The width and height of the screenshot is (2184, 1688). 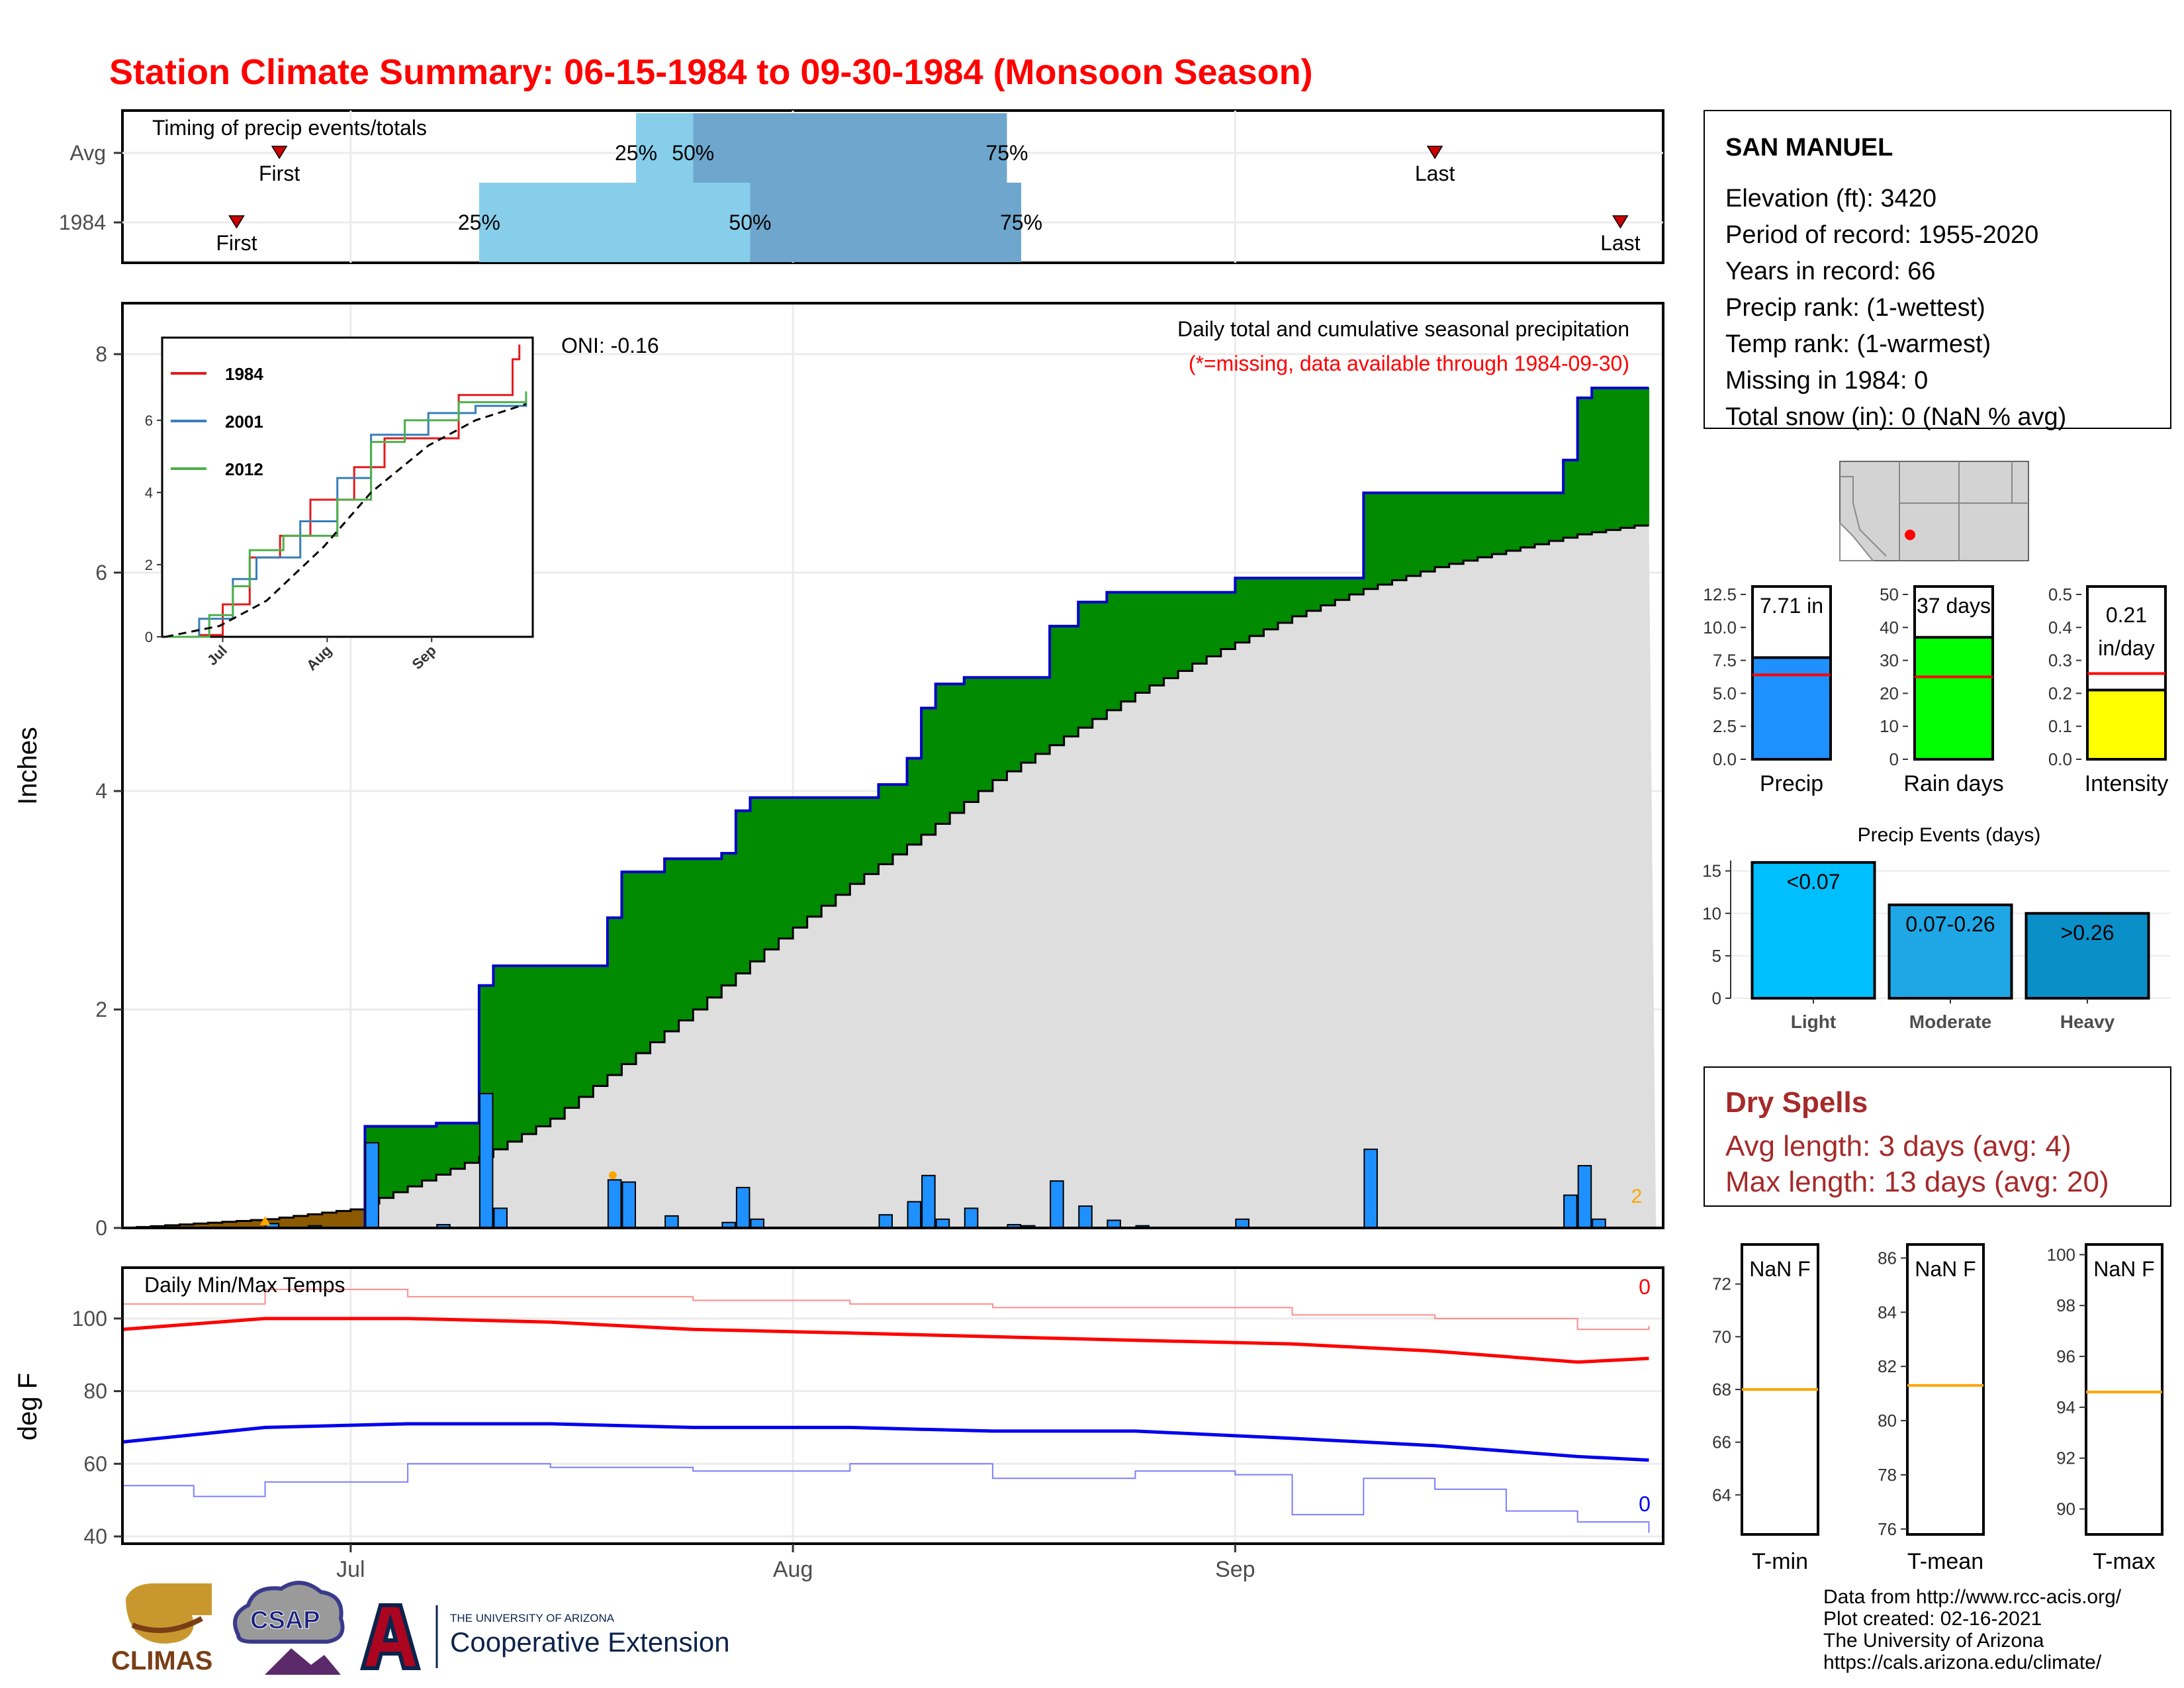 I want to click on station-box-frame, so click(x=1937, y=269).